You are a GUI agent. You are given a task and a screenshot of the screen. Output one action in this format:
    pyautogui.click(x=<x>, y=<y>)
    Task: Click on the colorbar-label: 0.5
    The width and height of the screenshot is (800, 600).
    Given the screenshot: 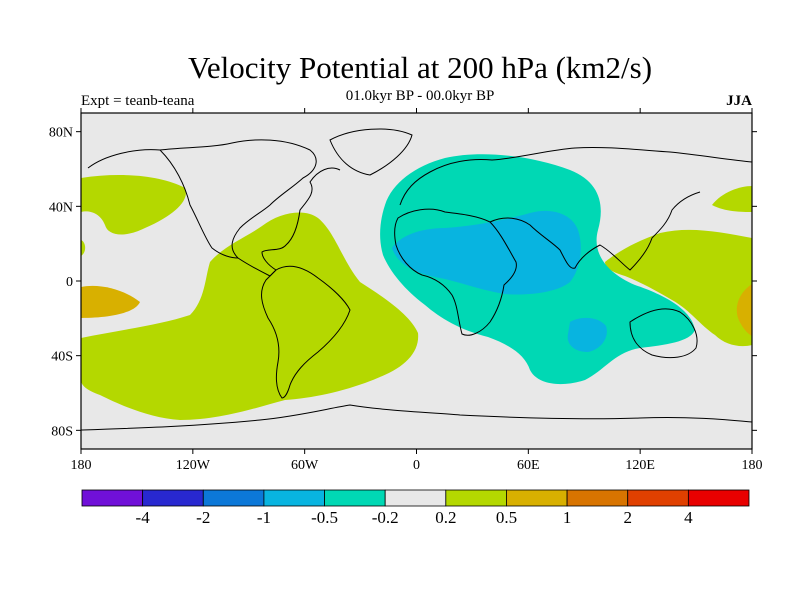 What is the action you would take?
    pyautogui.click(x=506, y=517)
    